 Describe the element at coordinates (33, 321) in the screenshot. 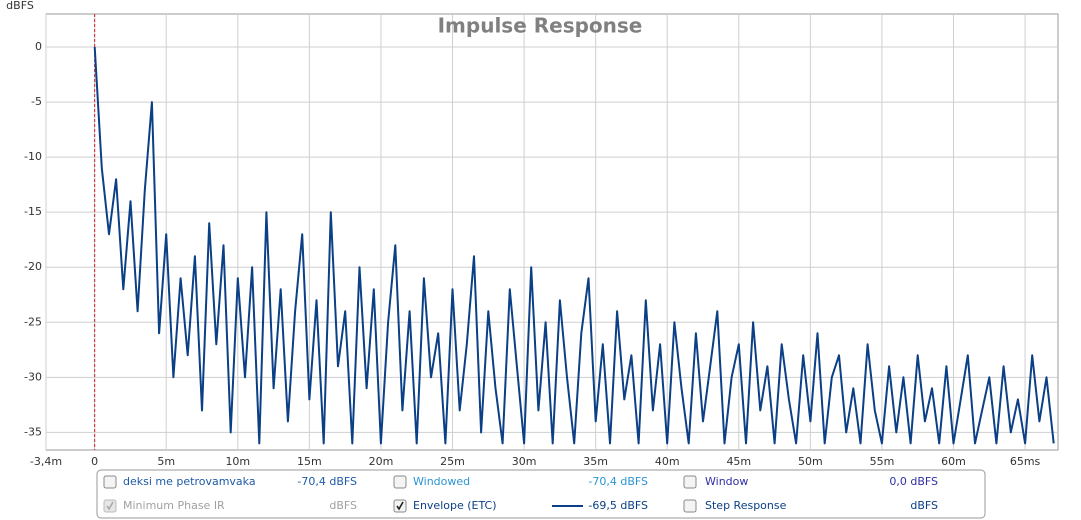

I see `y-tick-label: -25` at that location.